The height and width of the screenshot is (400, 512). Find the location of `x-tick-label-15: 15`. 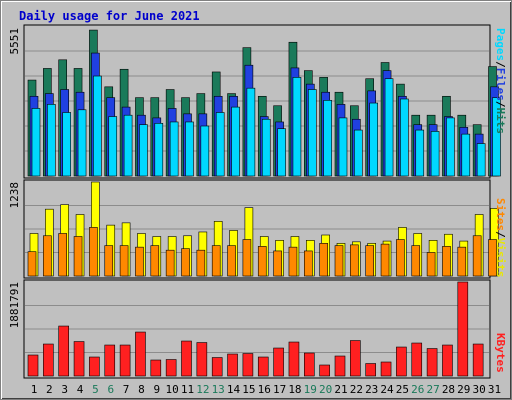

x-tick-label-15: 15 is located at coordinates (248, 389).